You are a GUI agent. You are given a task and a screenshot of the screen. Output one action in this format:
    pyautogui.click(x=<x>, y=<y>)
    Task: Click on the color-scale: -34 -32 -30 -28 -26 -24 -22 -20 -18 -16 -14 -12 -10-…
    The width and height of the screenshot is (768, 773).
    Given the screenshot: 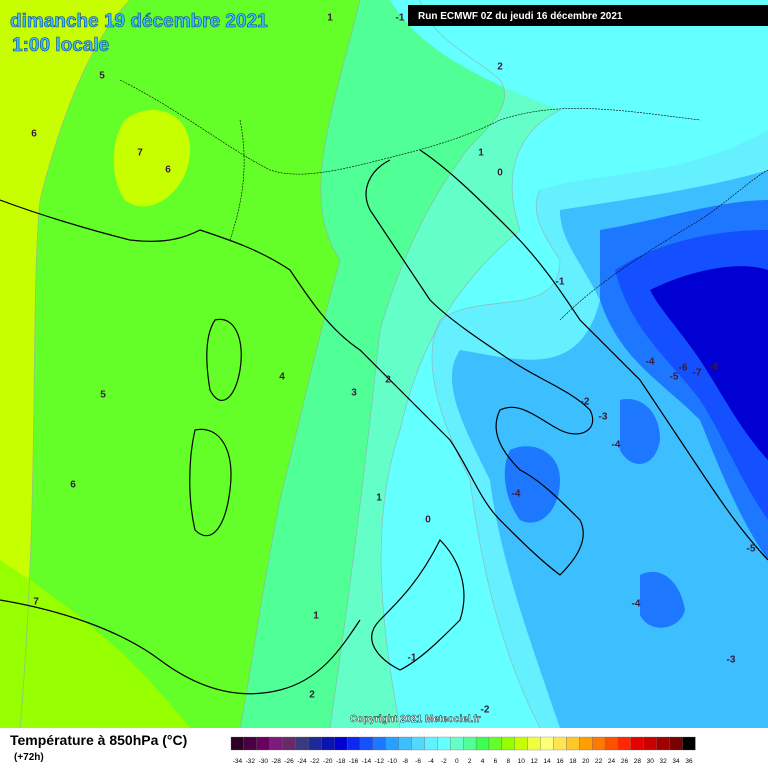 What is the action you would take?
    pyautogui.click(x=463, y=750)
    